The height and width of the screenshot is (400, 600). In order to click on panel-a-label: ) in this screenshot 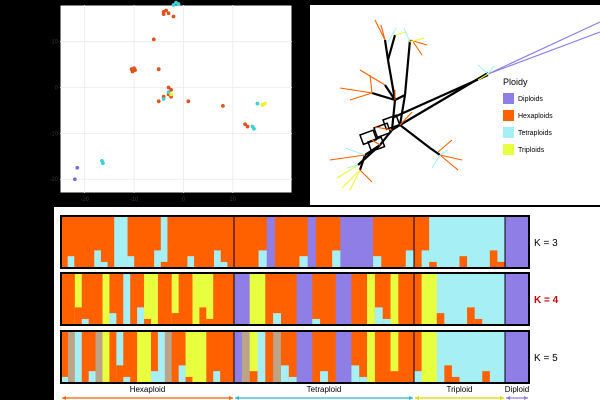, I will do `click(46, 11)`.